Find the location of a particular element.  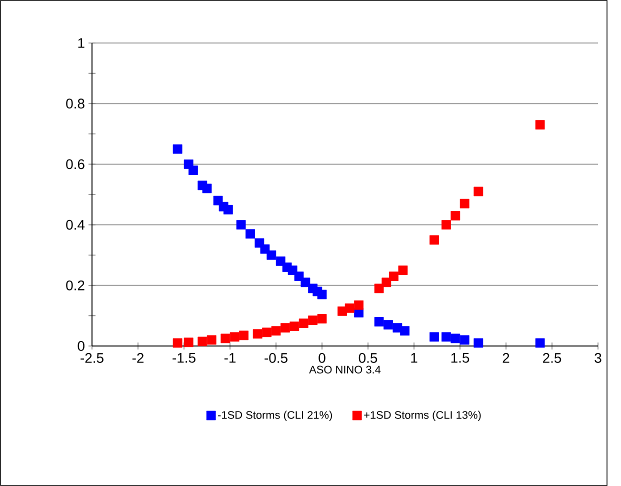

x-tick-label: 2.5 is located at coordinates (552, 358).